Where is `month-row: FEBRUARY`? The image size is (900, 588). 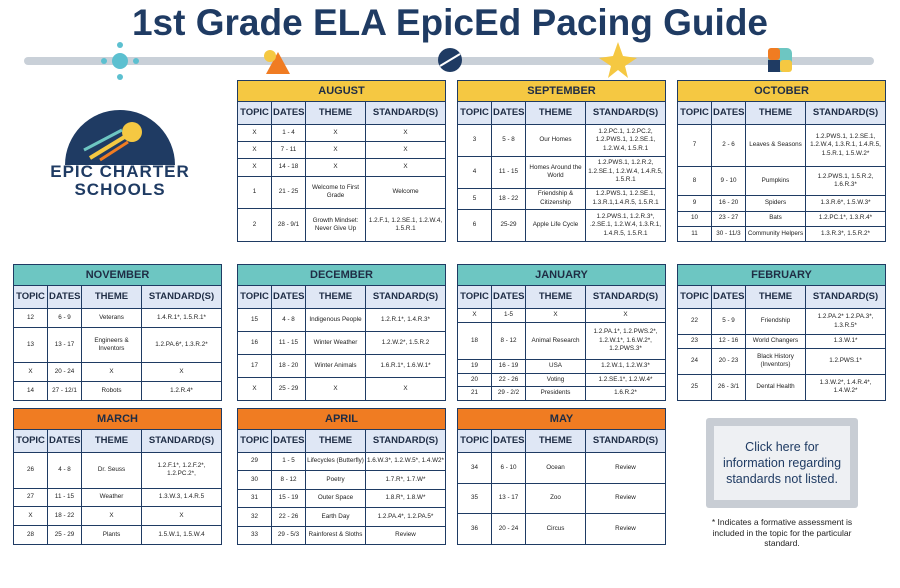 month-row: FEBRUARY is located at coordinates (781, 275).